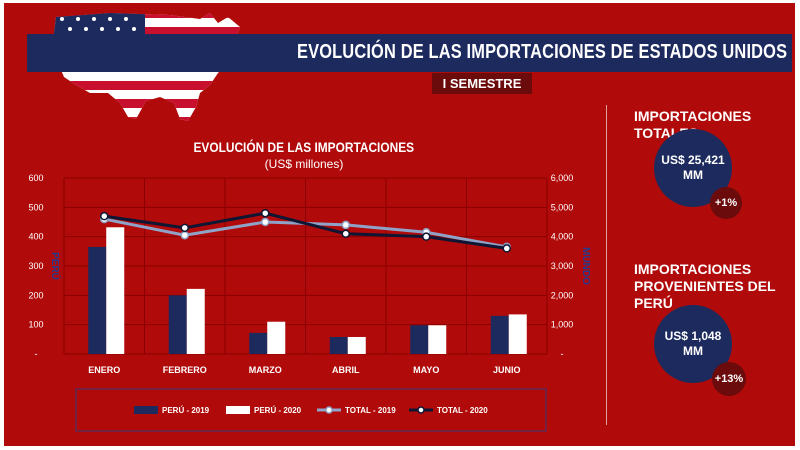 This screenshot has height=450, width=800. What do you see at coordinates (562, 295) in the screenshot?
I see `y-right-tick: 2,000` at bounding box center [562, 295].